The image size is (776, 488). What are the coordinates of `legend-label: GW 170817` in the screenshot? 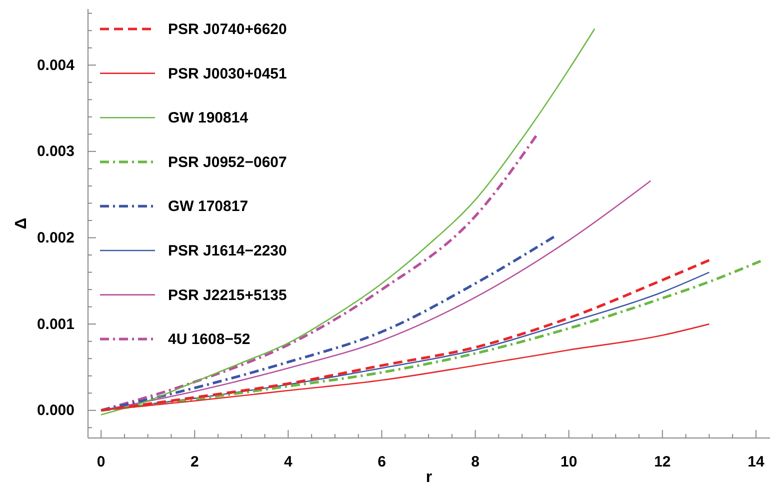 It's located at (208, 207).